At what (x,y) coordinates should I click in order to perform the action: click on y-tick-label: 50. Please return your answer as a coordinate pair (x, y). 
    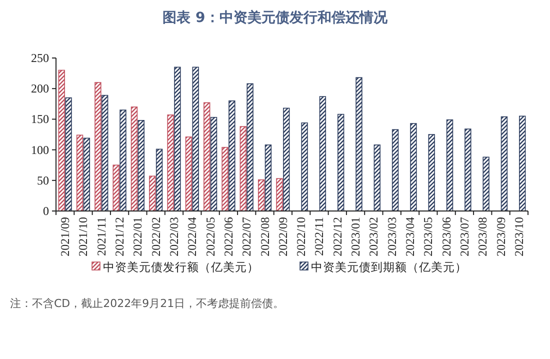
    Looking at the image, I should click on (43, 180).